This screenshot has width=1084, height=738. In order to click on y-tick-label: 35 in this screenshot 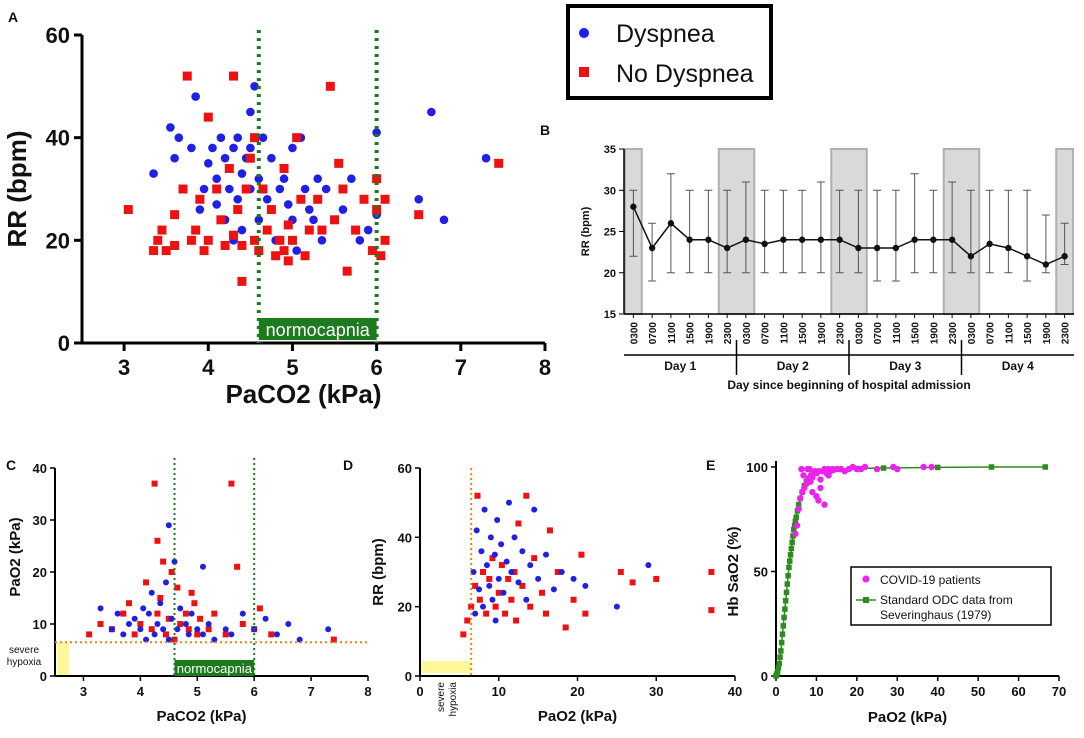, I will do `click(610, 150)`.